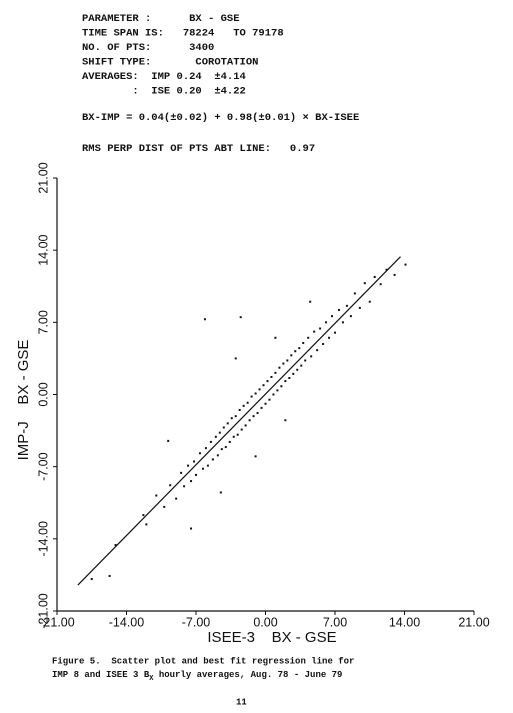 Image resolution: width=513 pixels, height=713 pixels. I want to click on caption-text: IMP 8 and ISEE 3 B, so click(101, 675).